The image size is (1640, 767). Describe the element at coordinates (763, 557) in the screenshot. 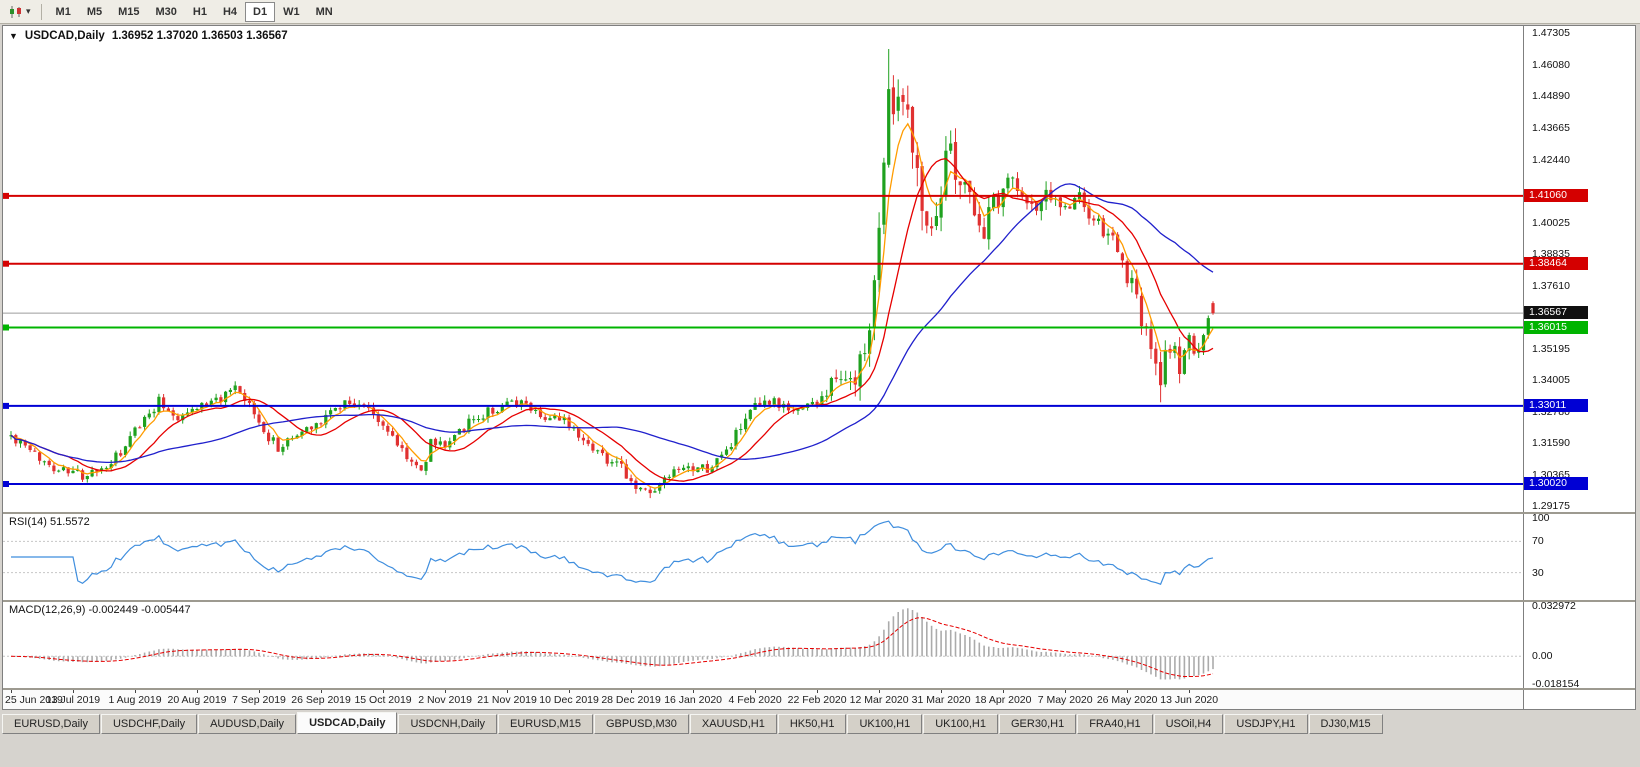

I see `rsi-indicator-chart` at that location.